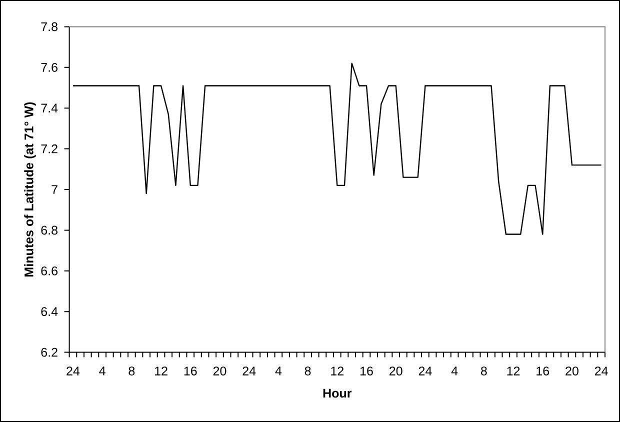 This screenshot has width=620, height=422. Describe the element at coordinates (49, 108) in the screenshot. I see `y-tick-label: 7.4` at that location.